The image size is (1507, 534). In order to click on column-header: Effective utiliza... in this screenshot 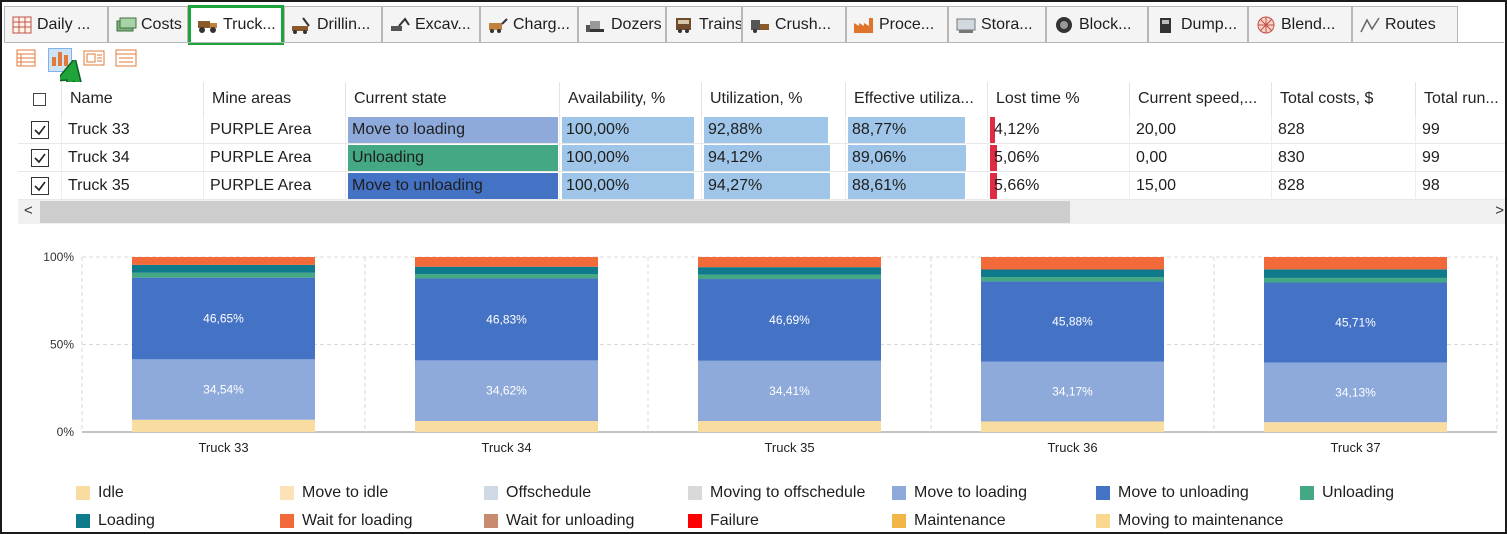, I will do `click(917, 99)`.